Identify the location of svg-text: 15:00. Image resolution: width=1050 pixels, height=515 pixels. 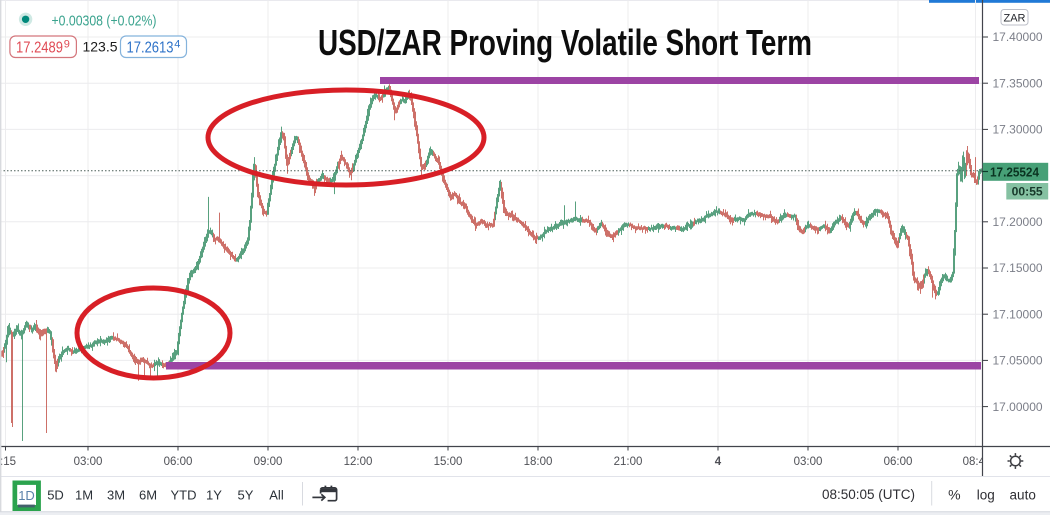
(448, 462).